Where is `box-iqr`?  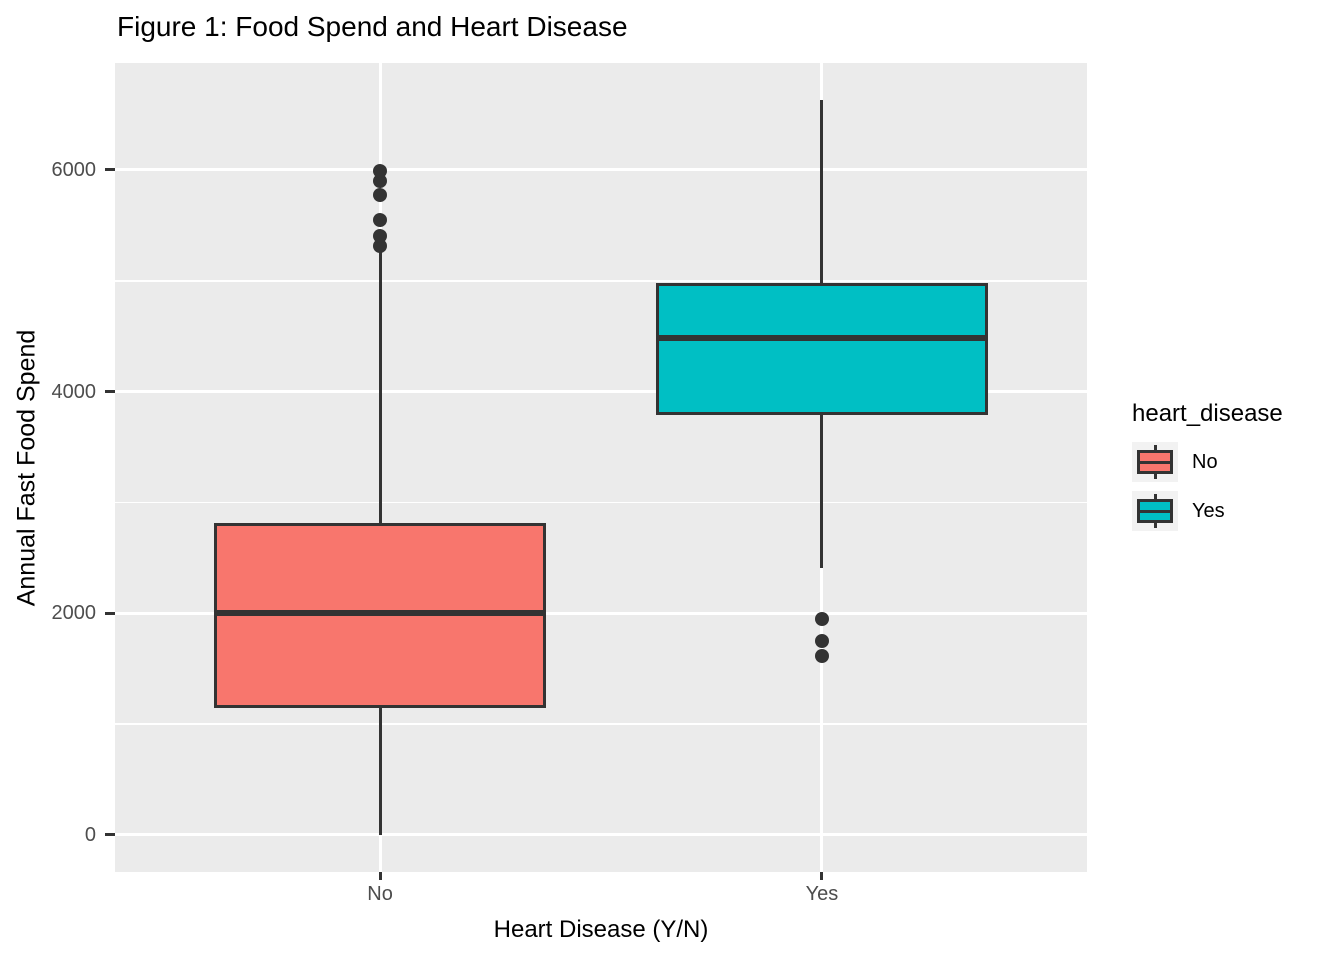
box-iqr is located at coordinates (822, 349).